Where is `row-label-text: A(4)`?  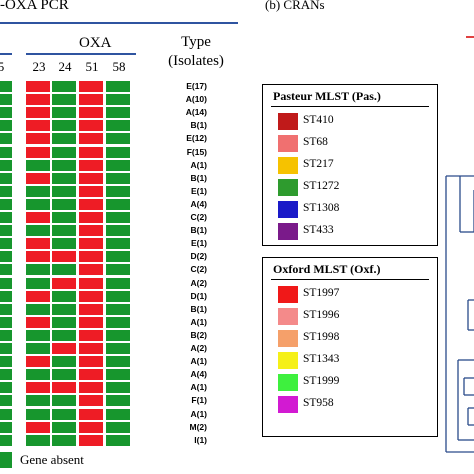
row-label-text: A(4) is located at coordinates (198, 374).